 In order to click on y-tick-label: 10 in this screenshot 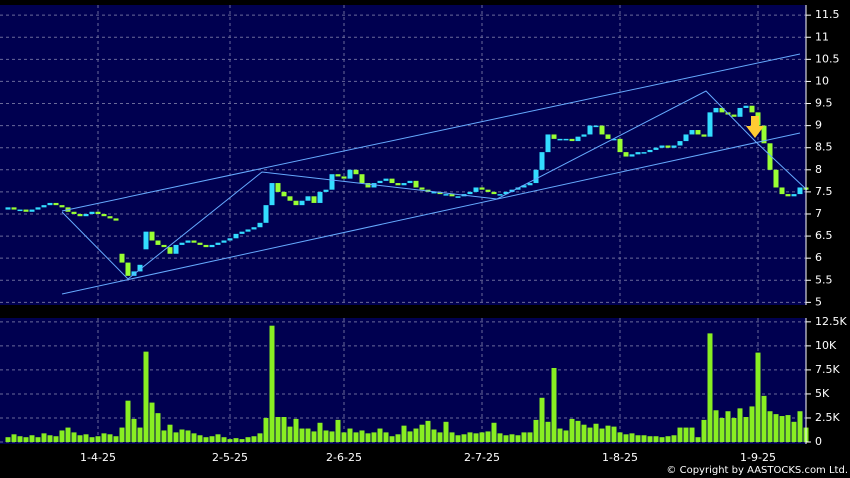, I will do `click(822, 80)`.